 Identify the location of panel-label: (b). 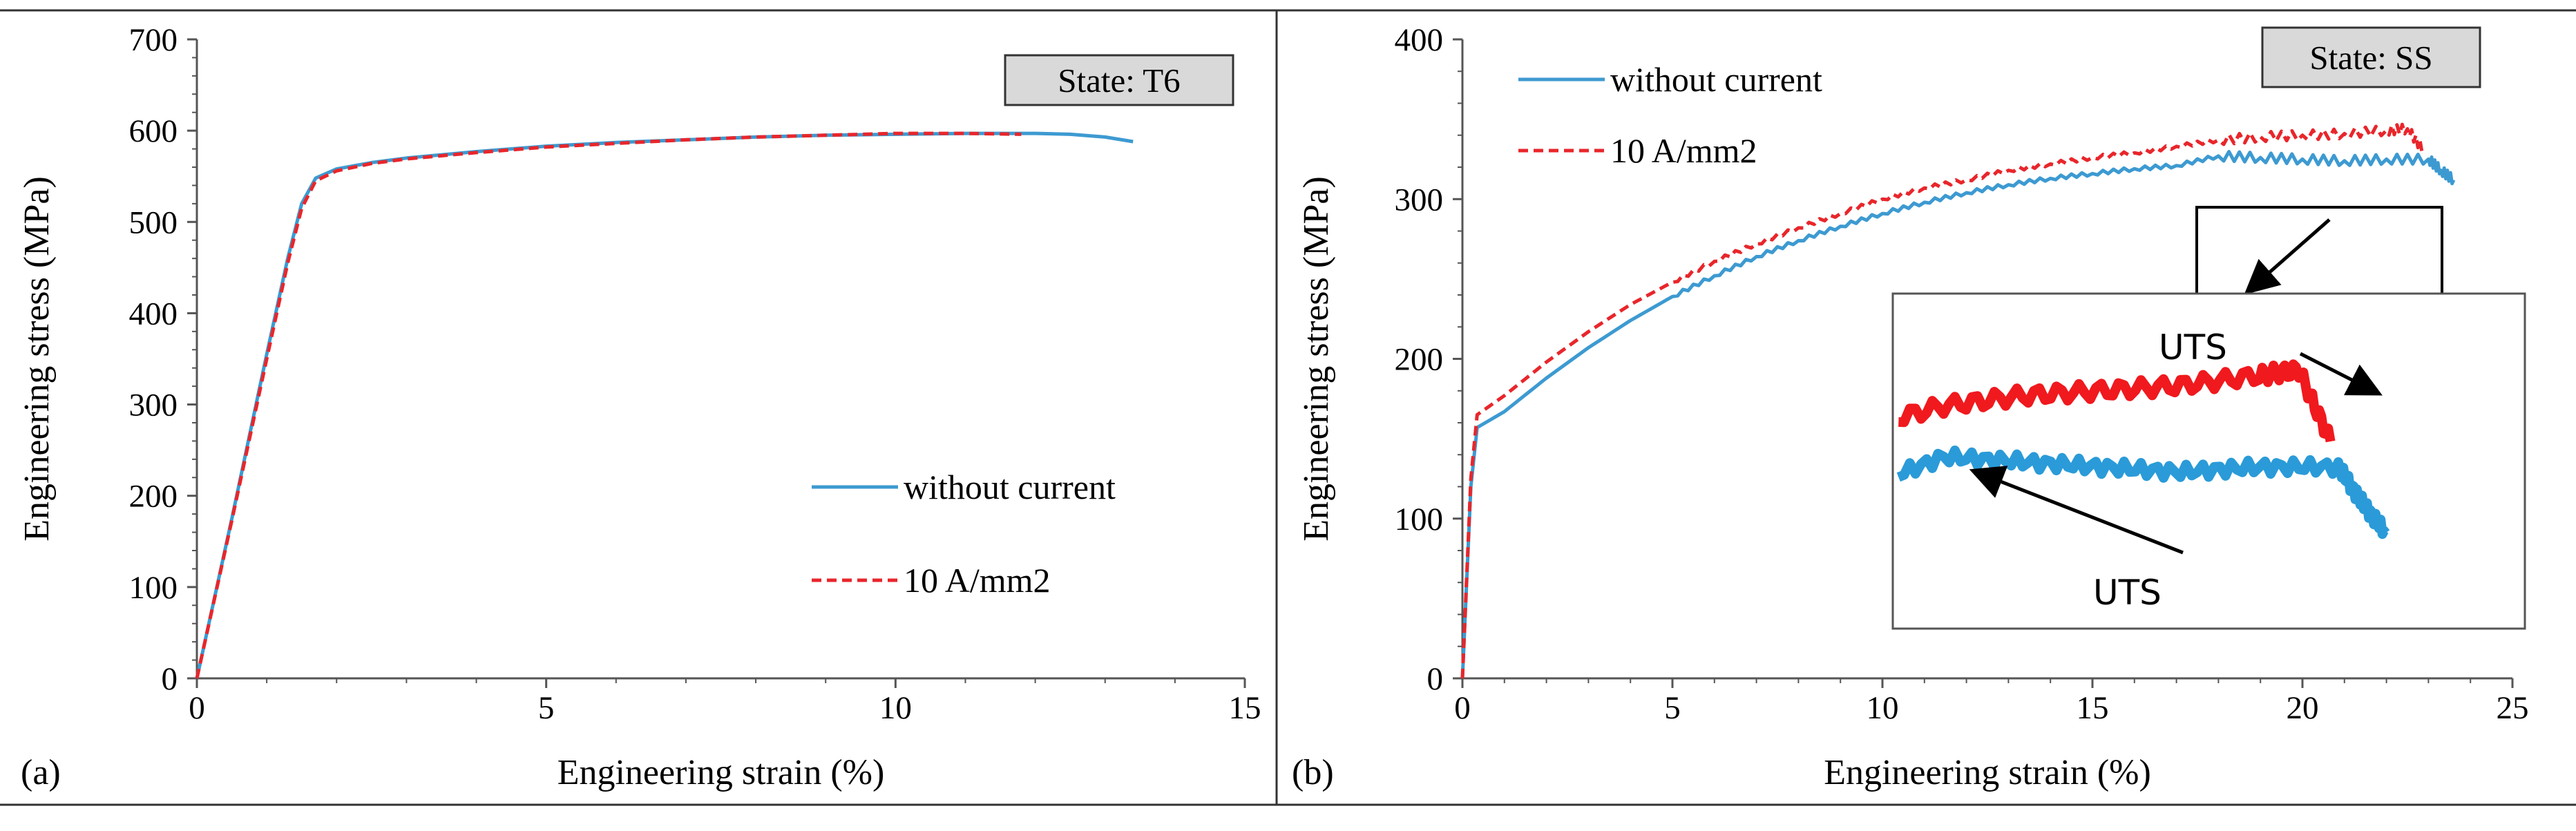
(1313, 772).